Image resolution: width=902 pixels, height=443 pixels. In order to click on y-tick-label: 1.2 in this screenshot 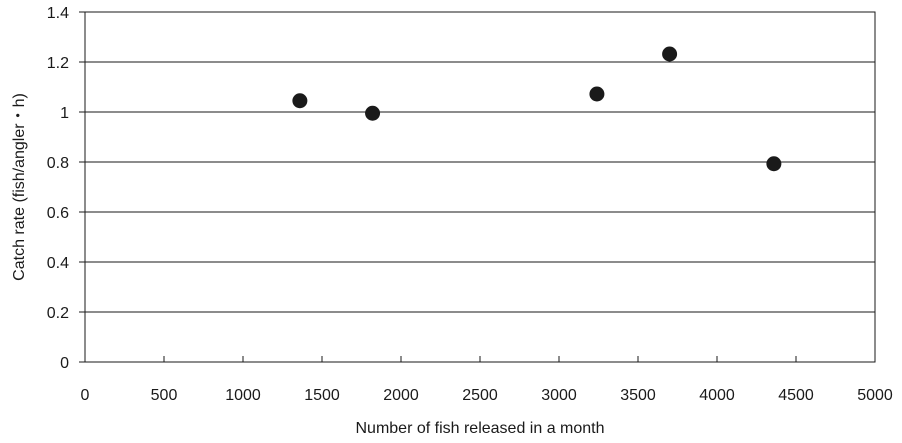, I will do `click(58, 63)`.